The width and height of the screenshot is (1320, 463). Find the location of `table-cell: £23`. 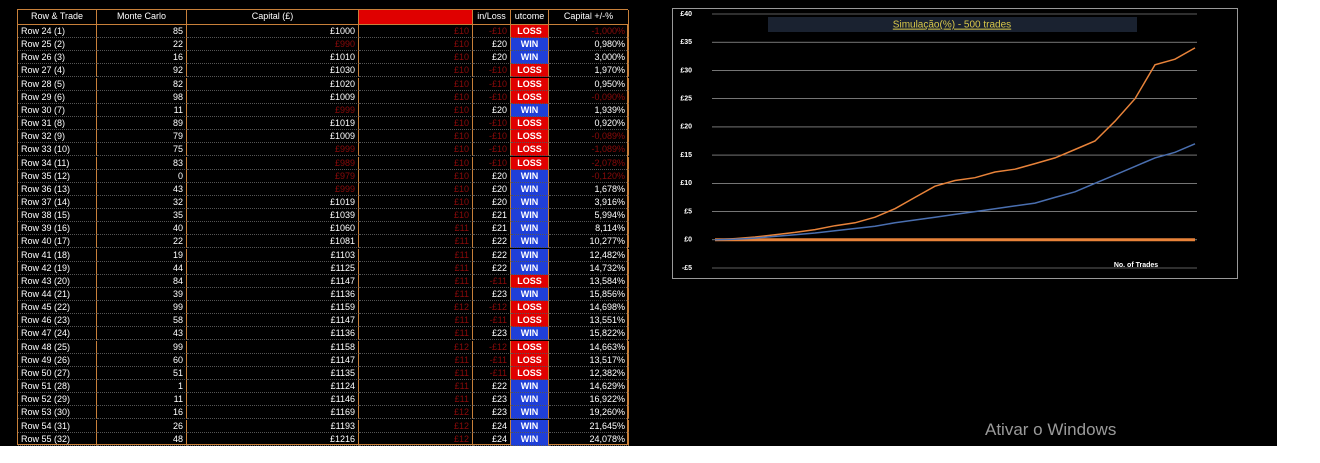

table-cell: £23 is located at coordinates (492, 294).